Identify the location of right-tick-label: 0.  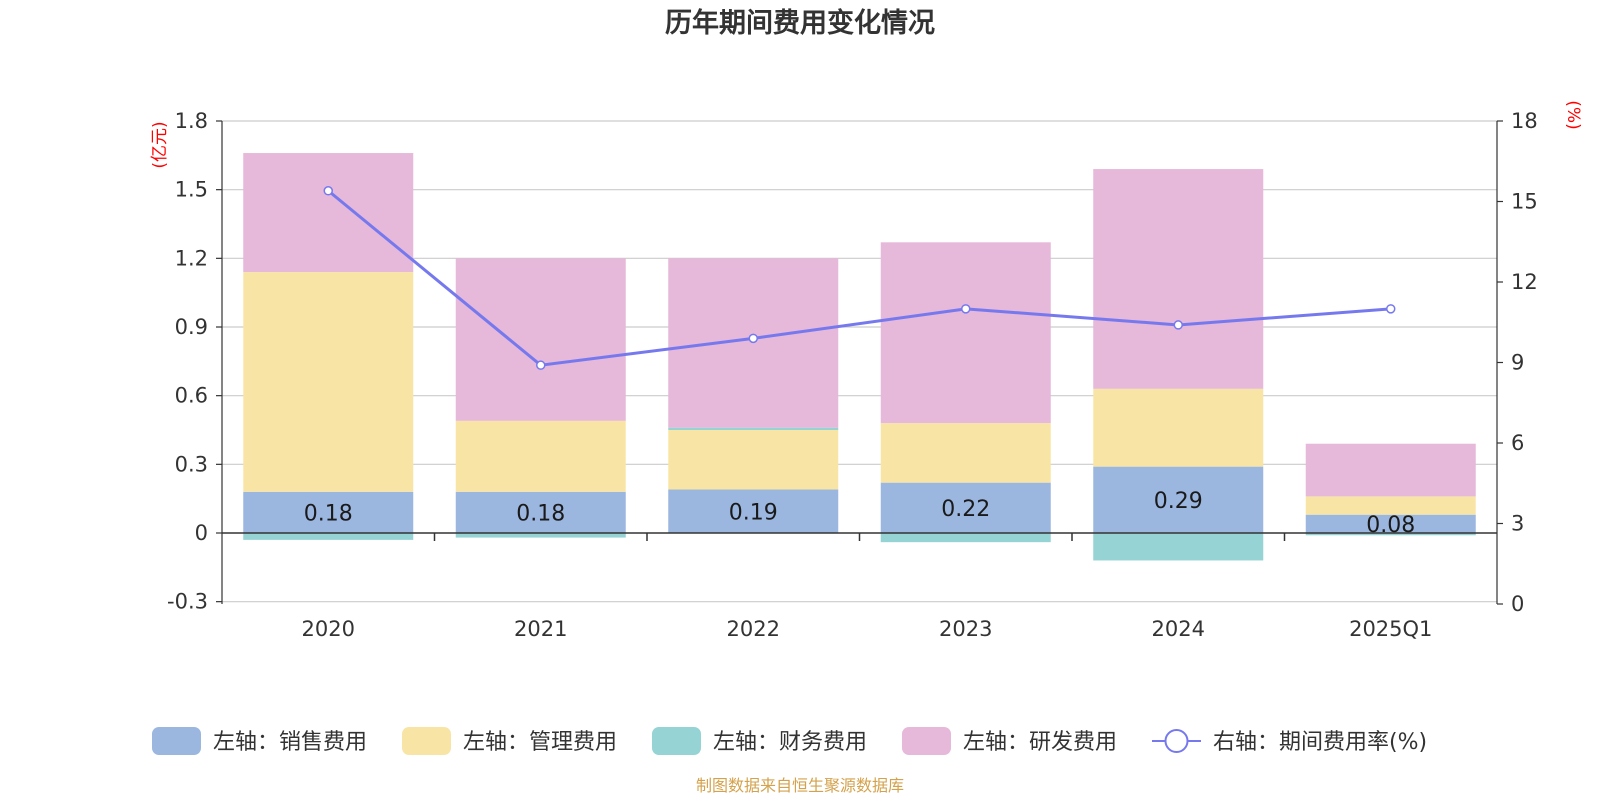
(1517, 604).